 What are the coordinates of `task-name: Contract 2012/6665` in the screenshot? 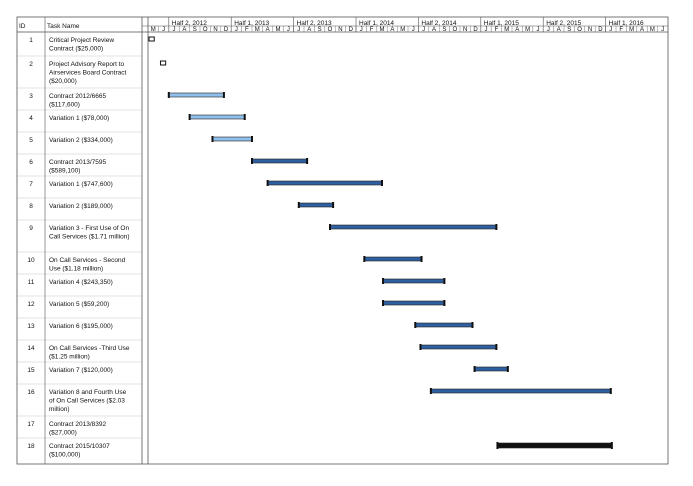 It's located at (77, 96).